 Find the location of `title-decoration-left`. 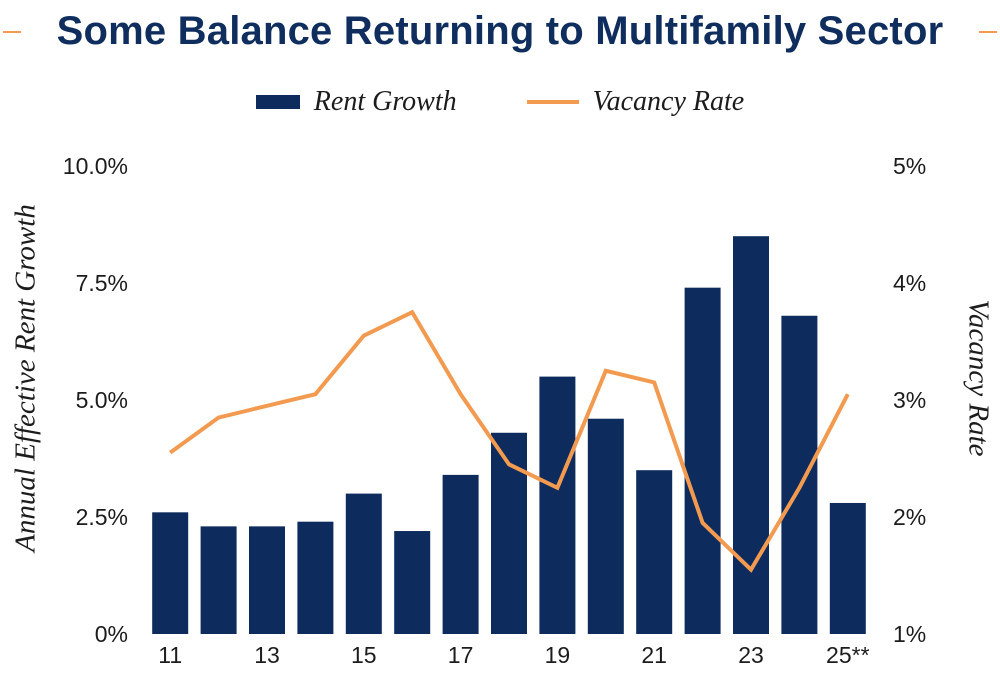

title-decoration-left is located at coordinates (12, 32).